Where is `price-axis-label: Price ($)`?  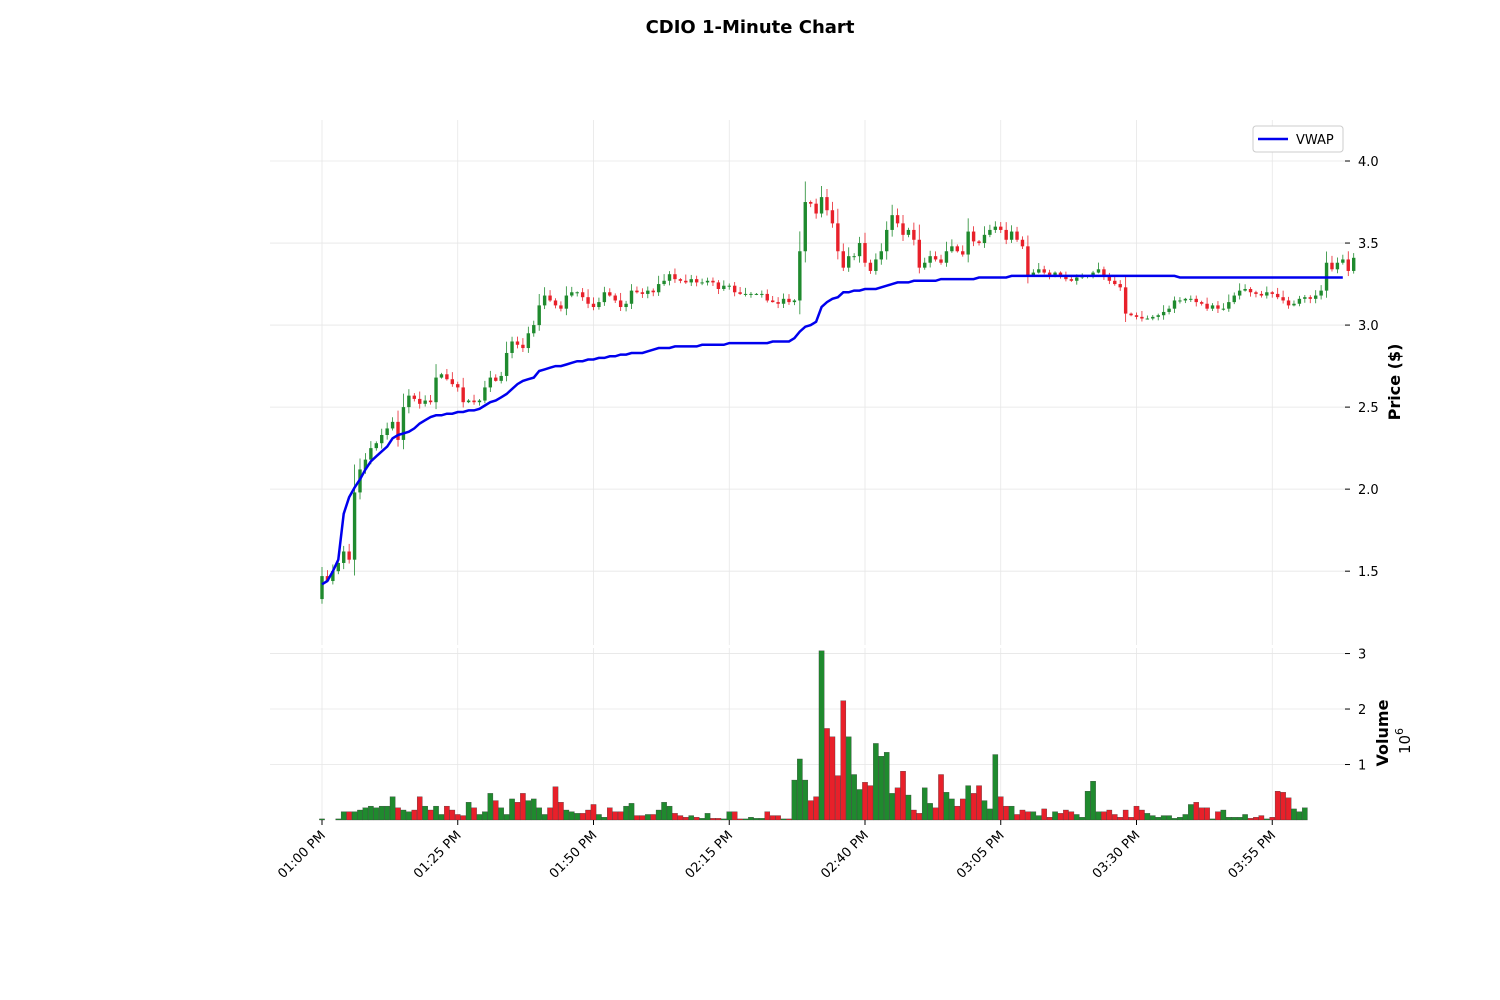
price-axis-label: Price ($) is located at coordinates (1394, 382).